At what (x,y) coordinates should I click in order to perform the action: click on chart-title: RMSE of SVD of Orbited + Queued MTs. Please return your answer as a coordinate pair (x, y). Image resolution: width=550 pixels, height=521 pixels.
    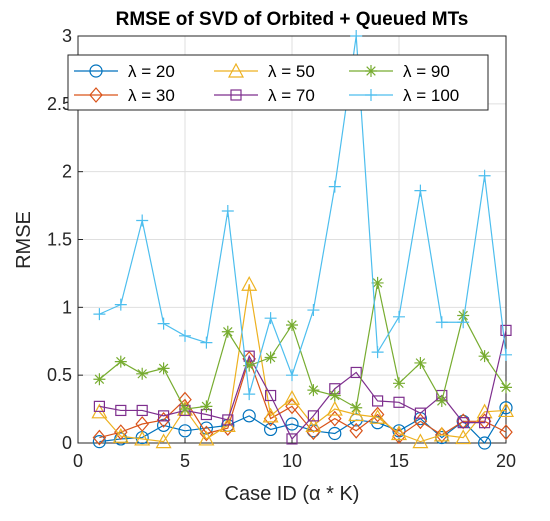
    Looking at the image, I should click on (292, 19).